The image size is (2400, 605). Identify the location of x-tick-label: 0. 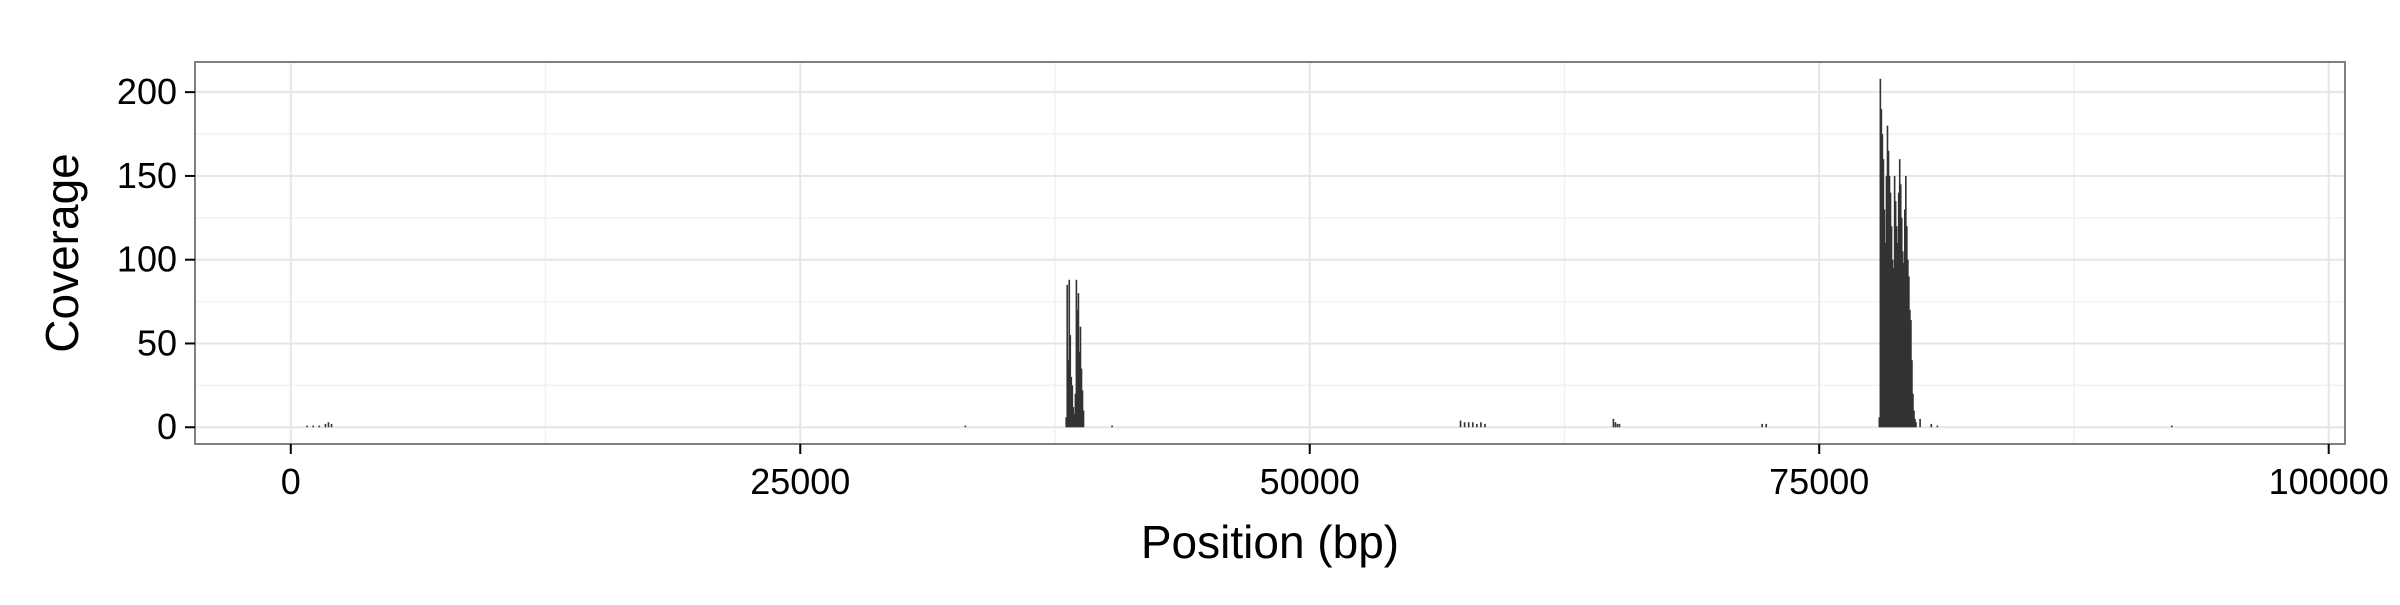
(291, 481).